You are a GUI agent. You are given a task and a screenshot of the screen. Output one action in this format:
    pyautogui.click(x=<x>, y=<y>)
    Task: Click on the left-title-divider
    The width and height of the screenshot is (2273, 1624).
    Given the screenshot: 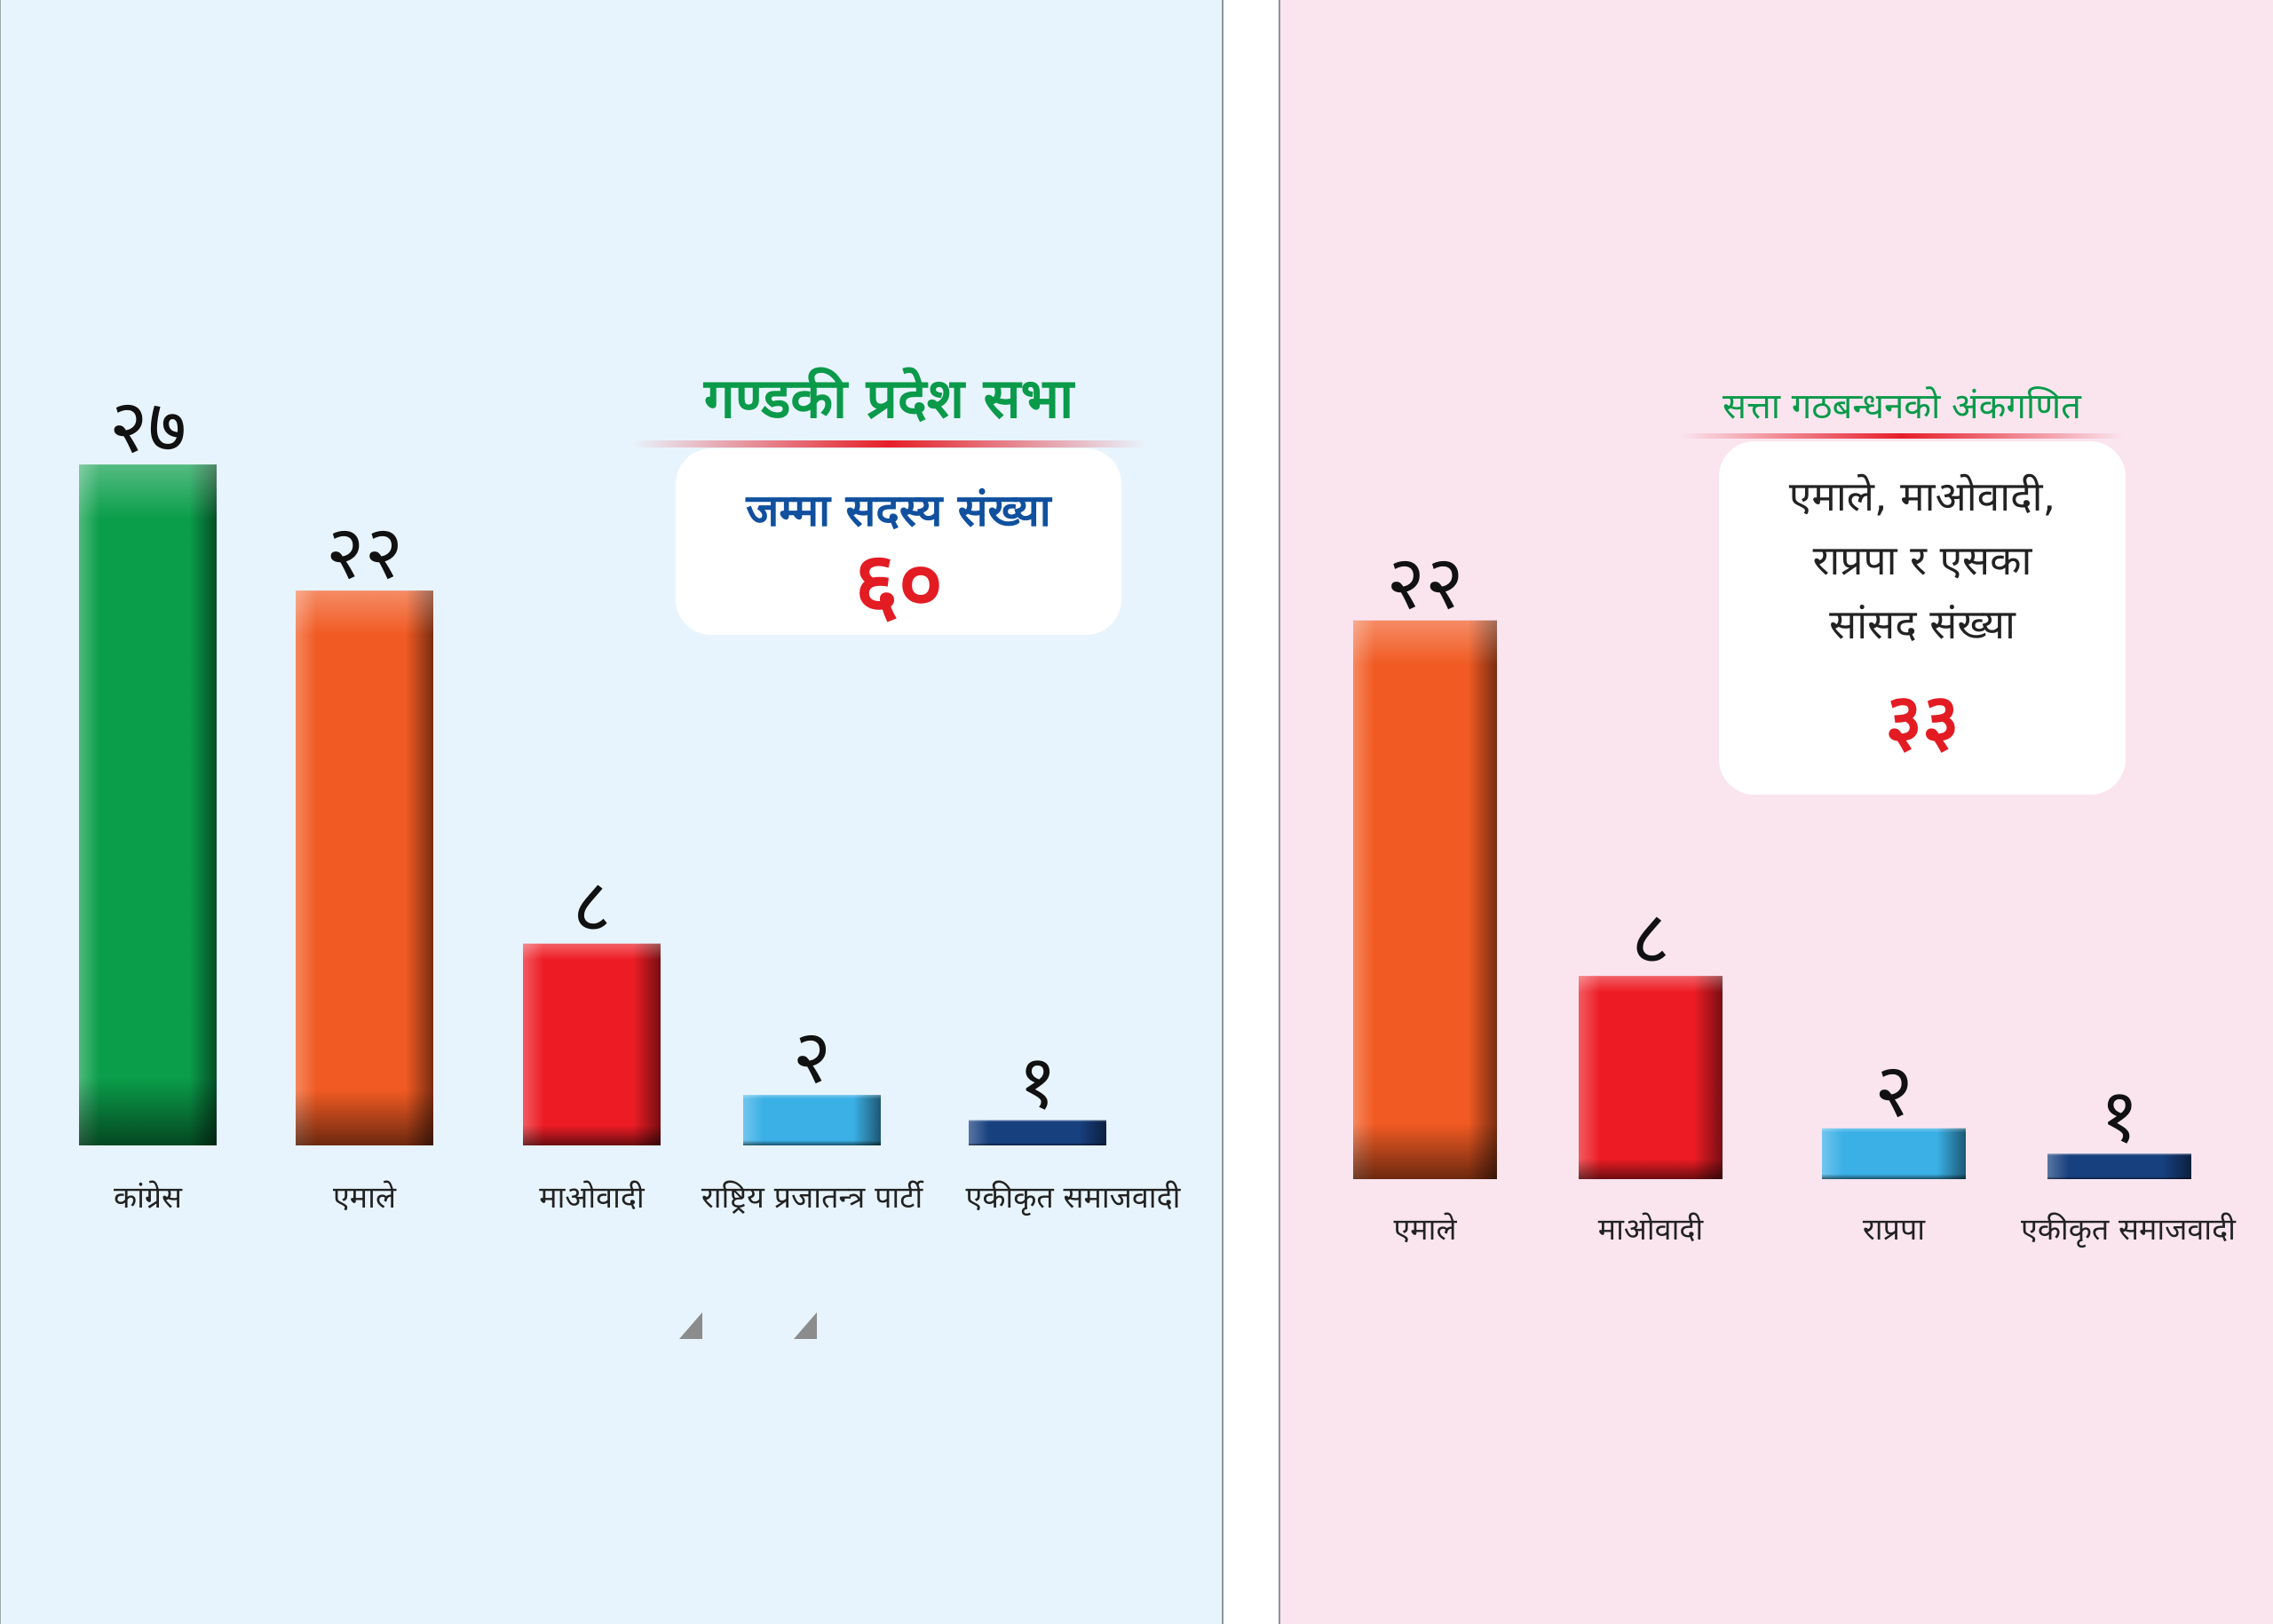 What is the action you would take?
    pyautogui.click(x=888, y=444)
    